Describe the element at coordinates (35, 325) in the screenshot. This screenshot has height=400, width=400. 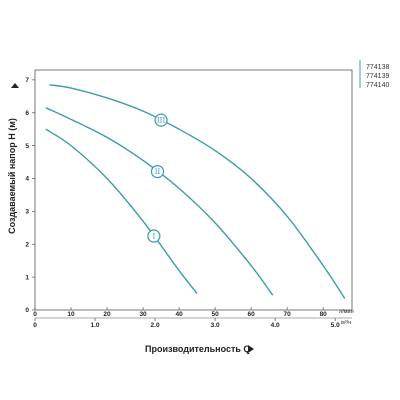
I see `x-tick-label-m3h: 0` at that location.